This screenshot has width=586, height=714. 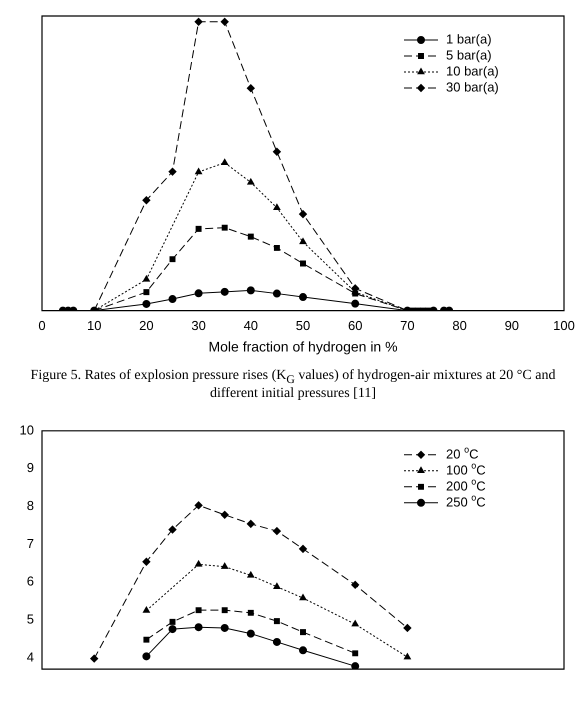 I want to click on y-tick-label: 4, so click(x=30, y=656).